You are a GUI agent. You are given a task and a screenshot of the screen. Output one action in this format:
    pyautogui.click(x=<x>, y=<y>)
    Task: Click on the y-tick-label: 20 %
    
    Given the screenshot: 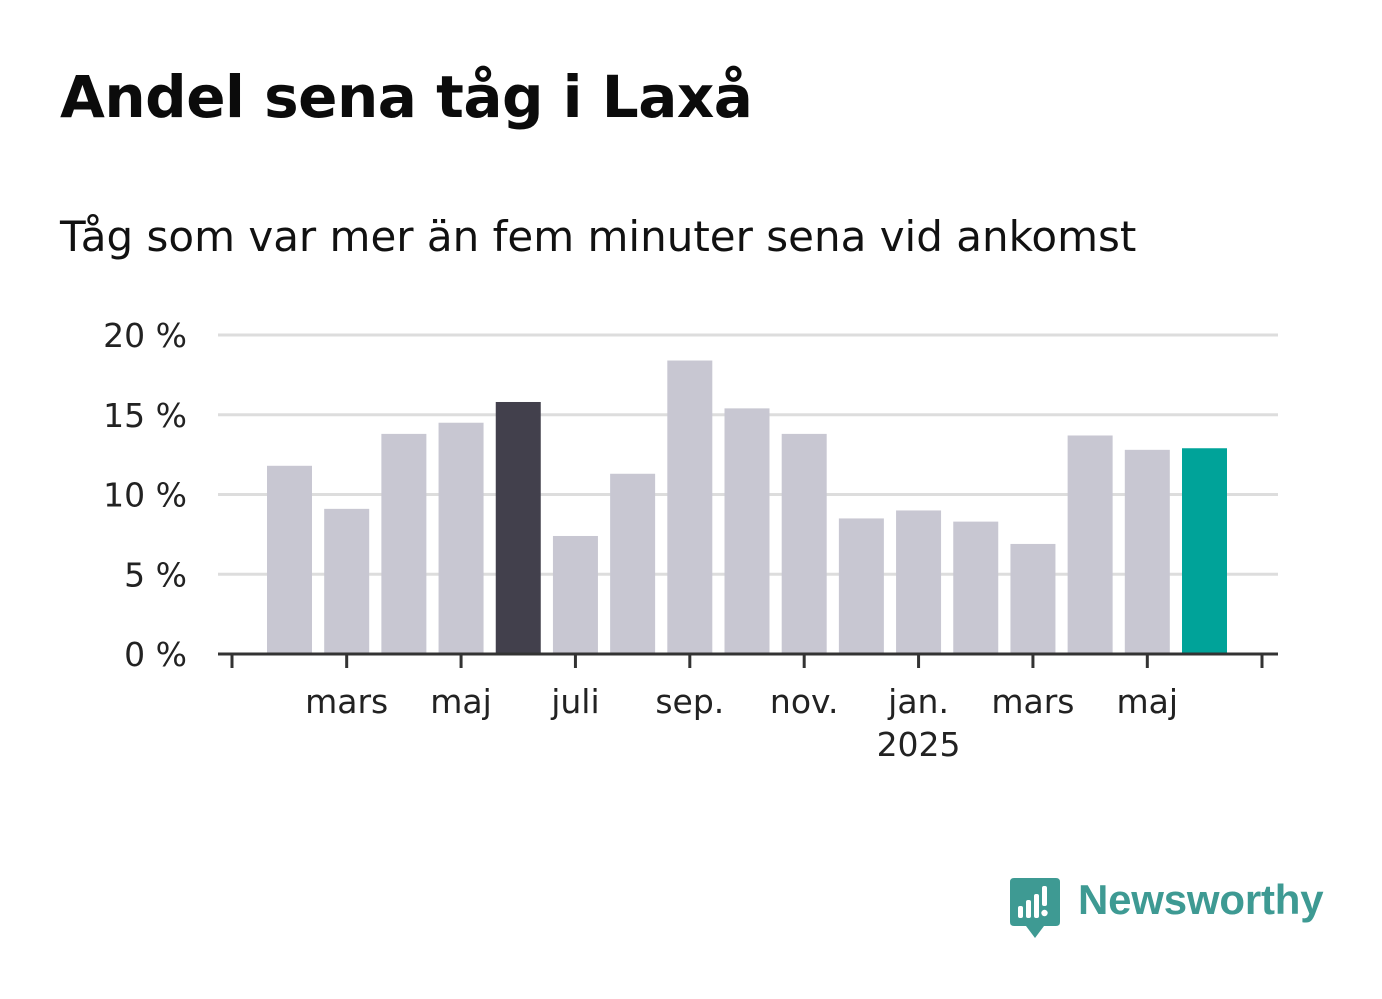 What is the action you would take?
    pyautogui.click(x=145, y=335)
    